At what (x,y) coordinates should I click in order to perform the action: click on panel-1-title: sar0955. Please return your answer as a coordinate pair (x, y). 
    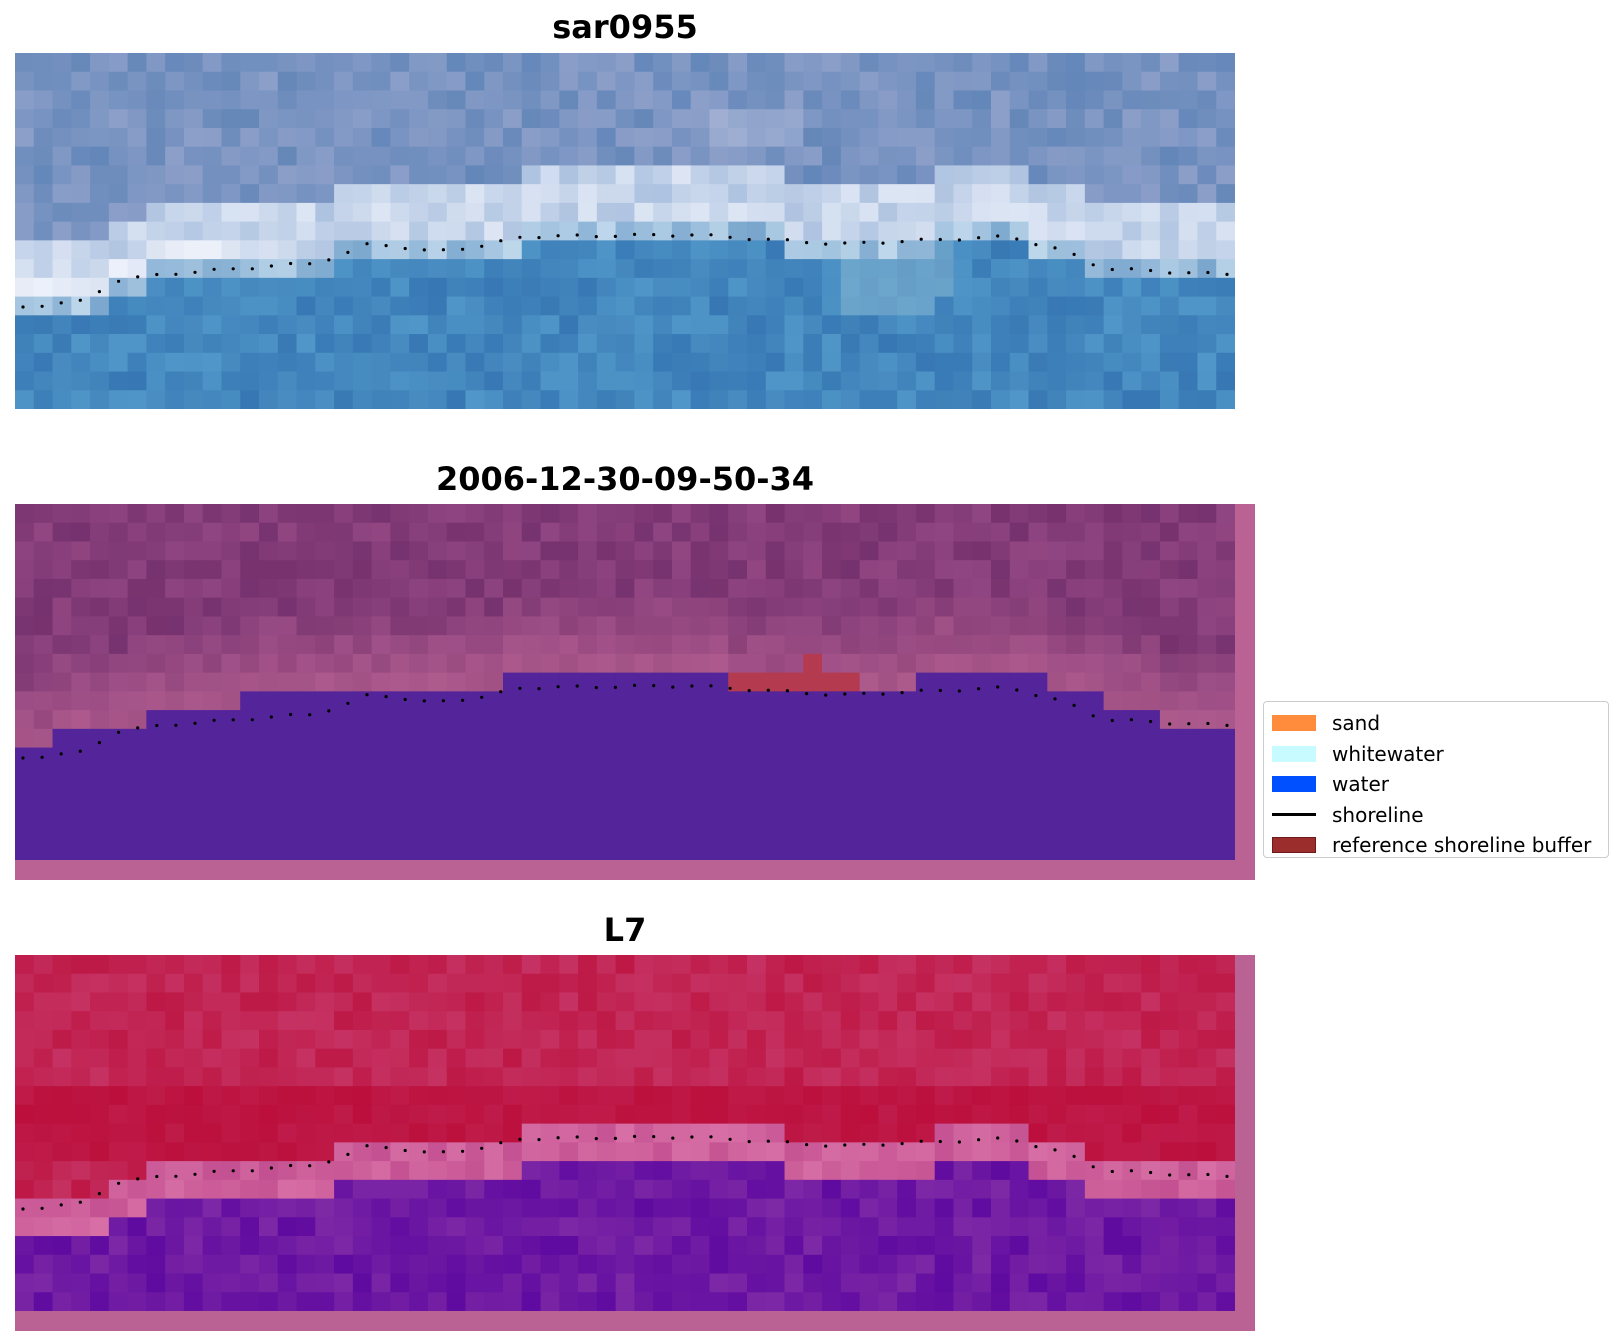
    Looking at the image, I should click on (625, 27).